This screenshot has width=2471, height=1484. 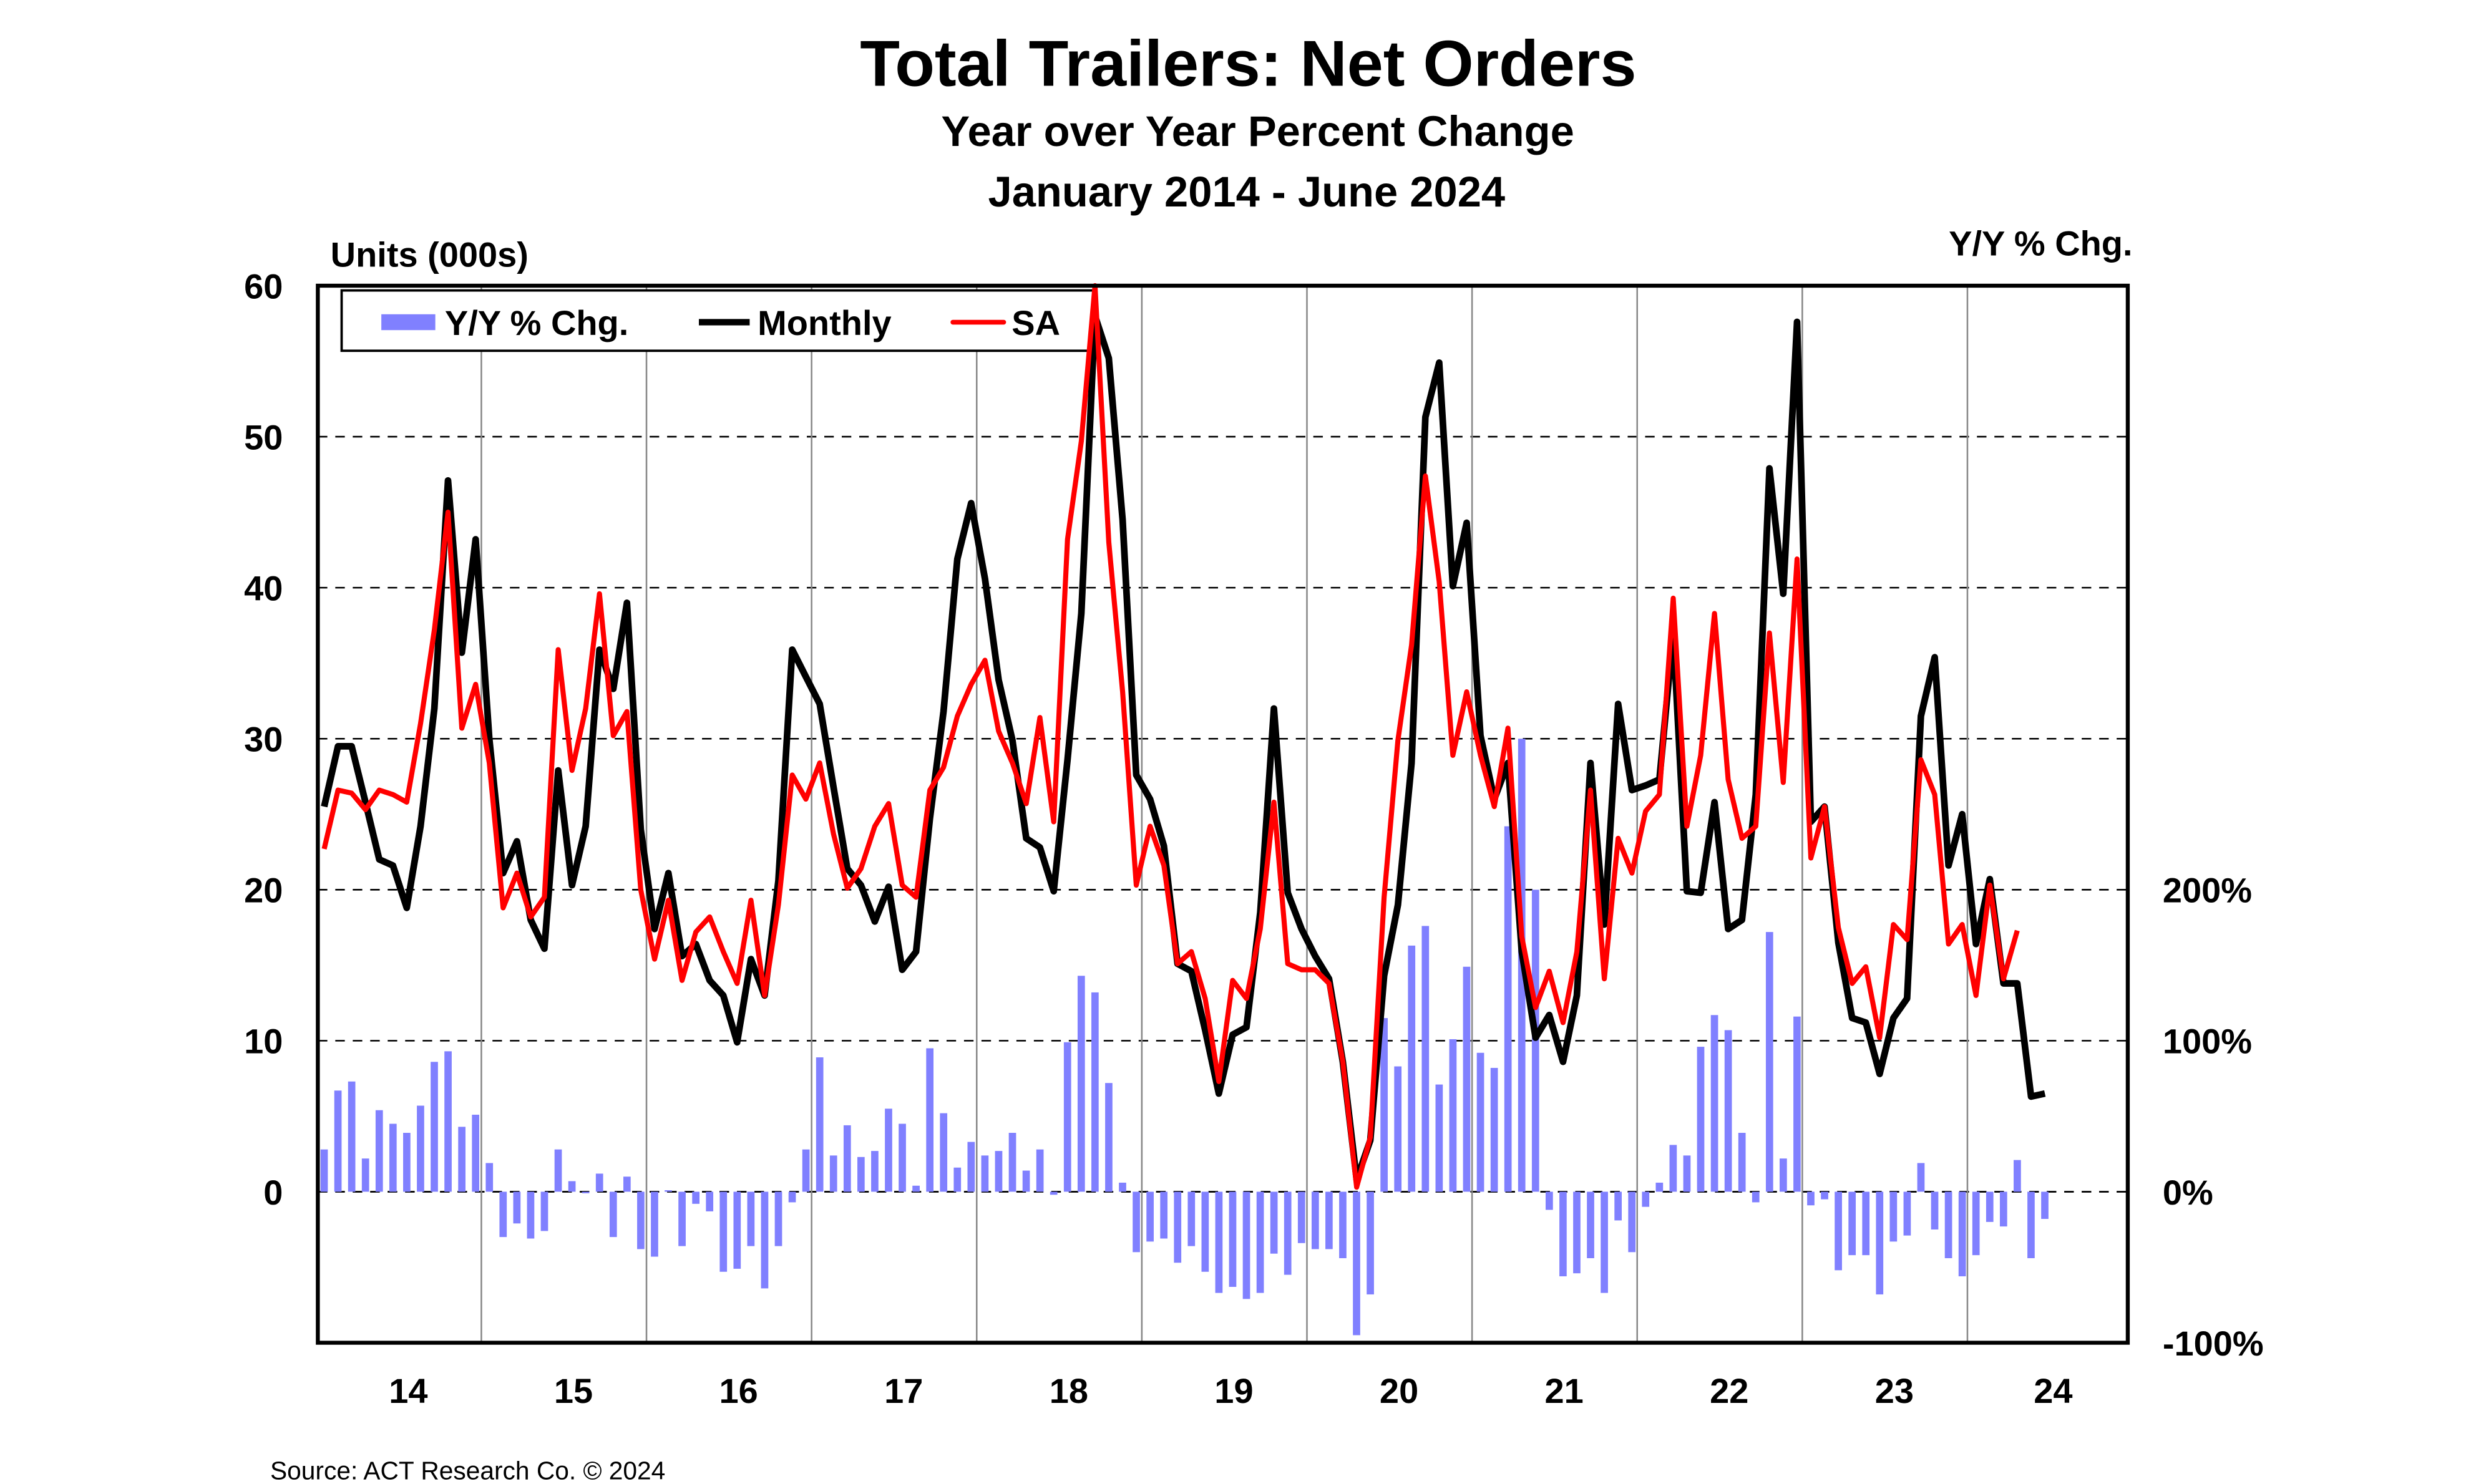 What do you see at coordinates (2213, 1117) in the screenshot?
I see `y-ticks-right: 200% 100% 0% -100%` at bounding box center [2213, 1117].